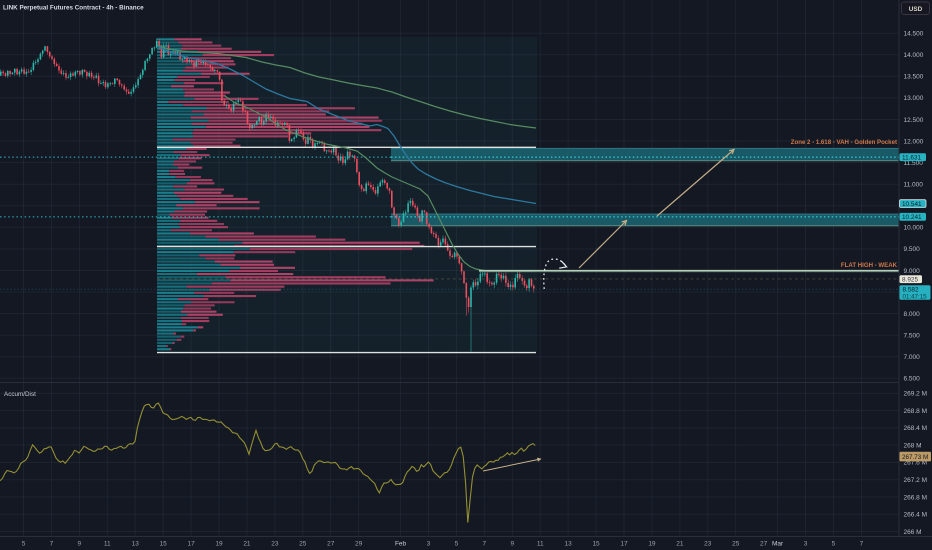 The height and width of the screenshot is (550, 932). I want to click on svg-text: 266.4 M, so click(916, 515).